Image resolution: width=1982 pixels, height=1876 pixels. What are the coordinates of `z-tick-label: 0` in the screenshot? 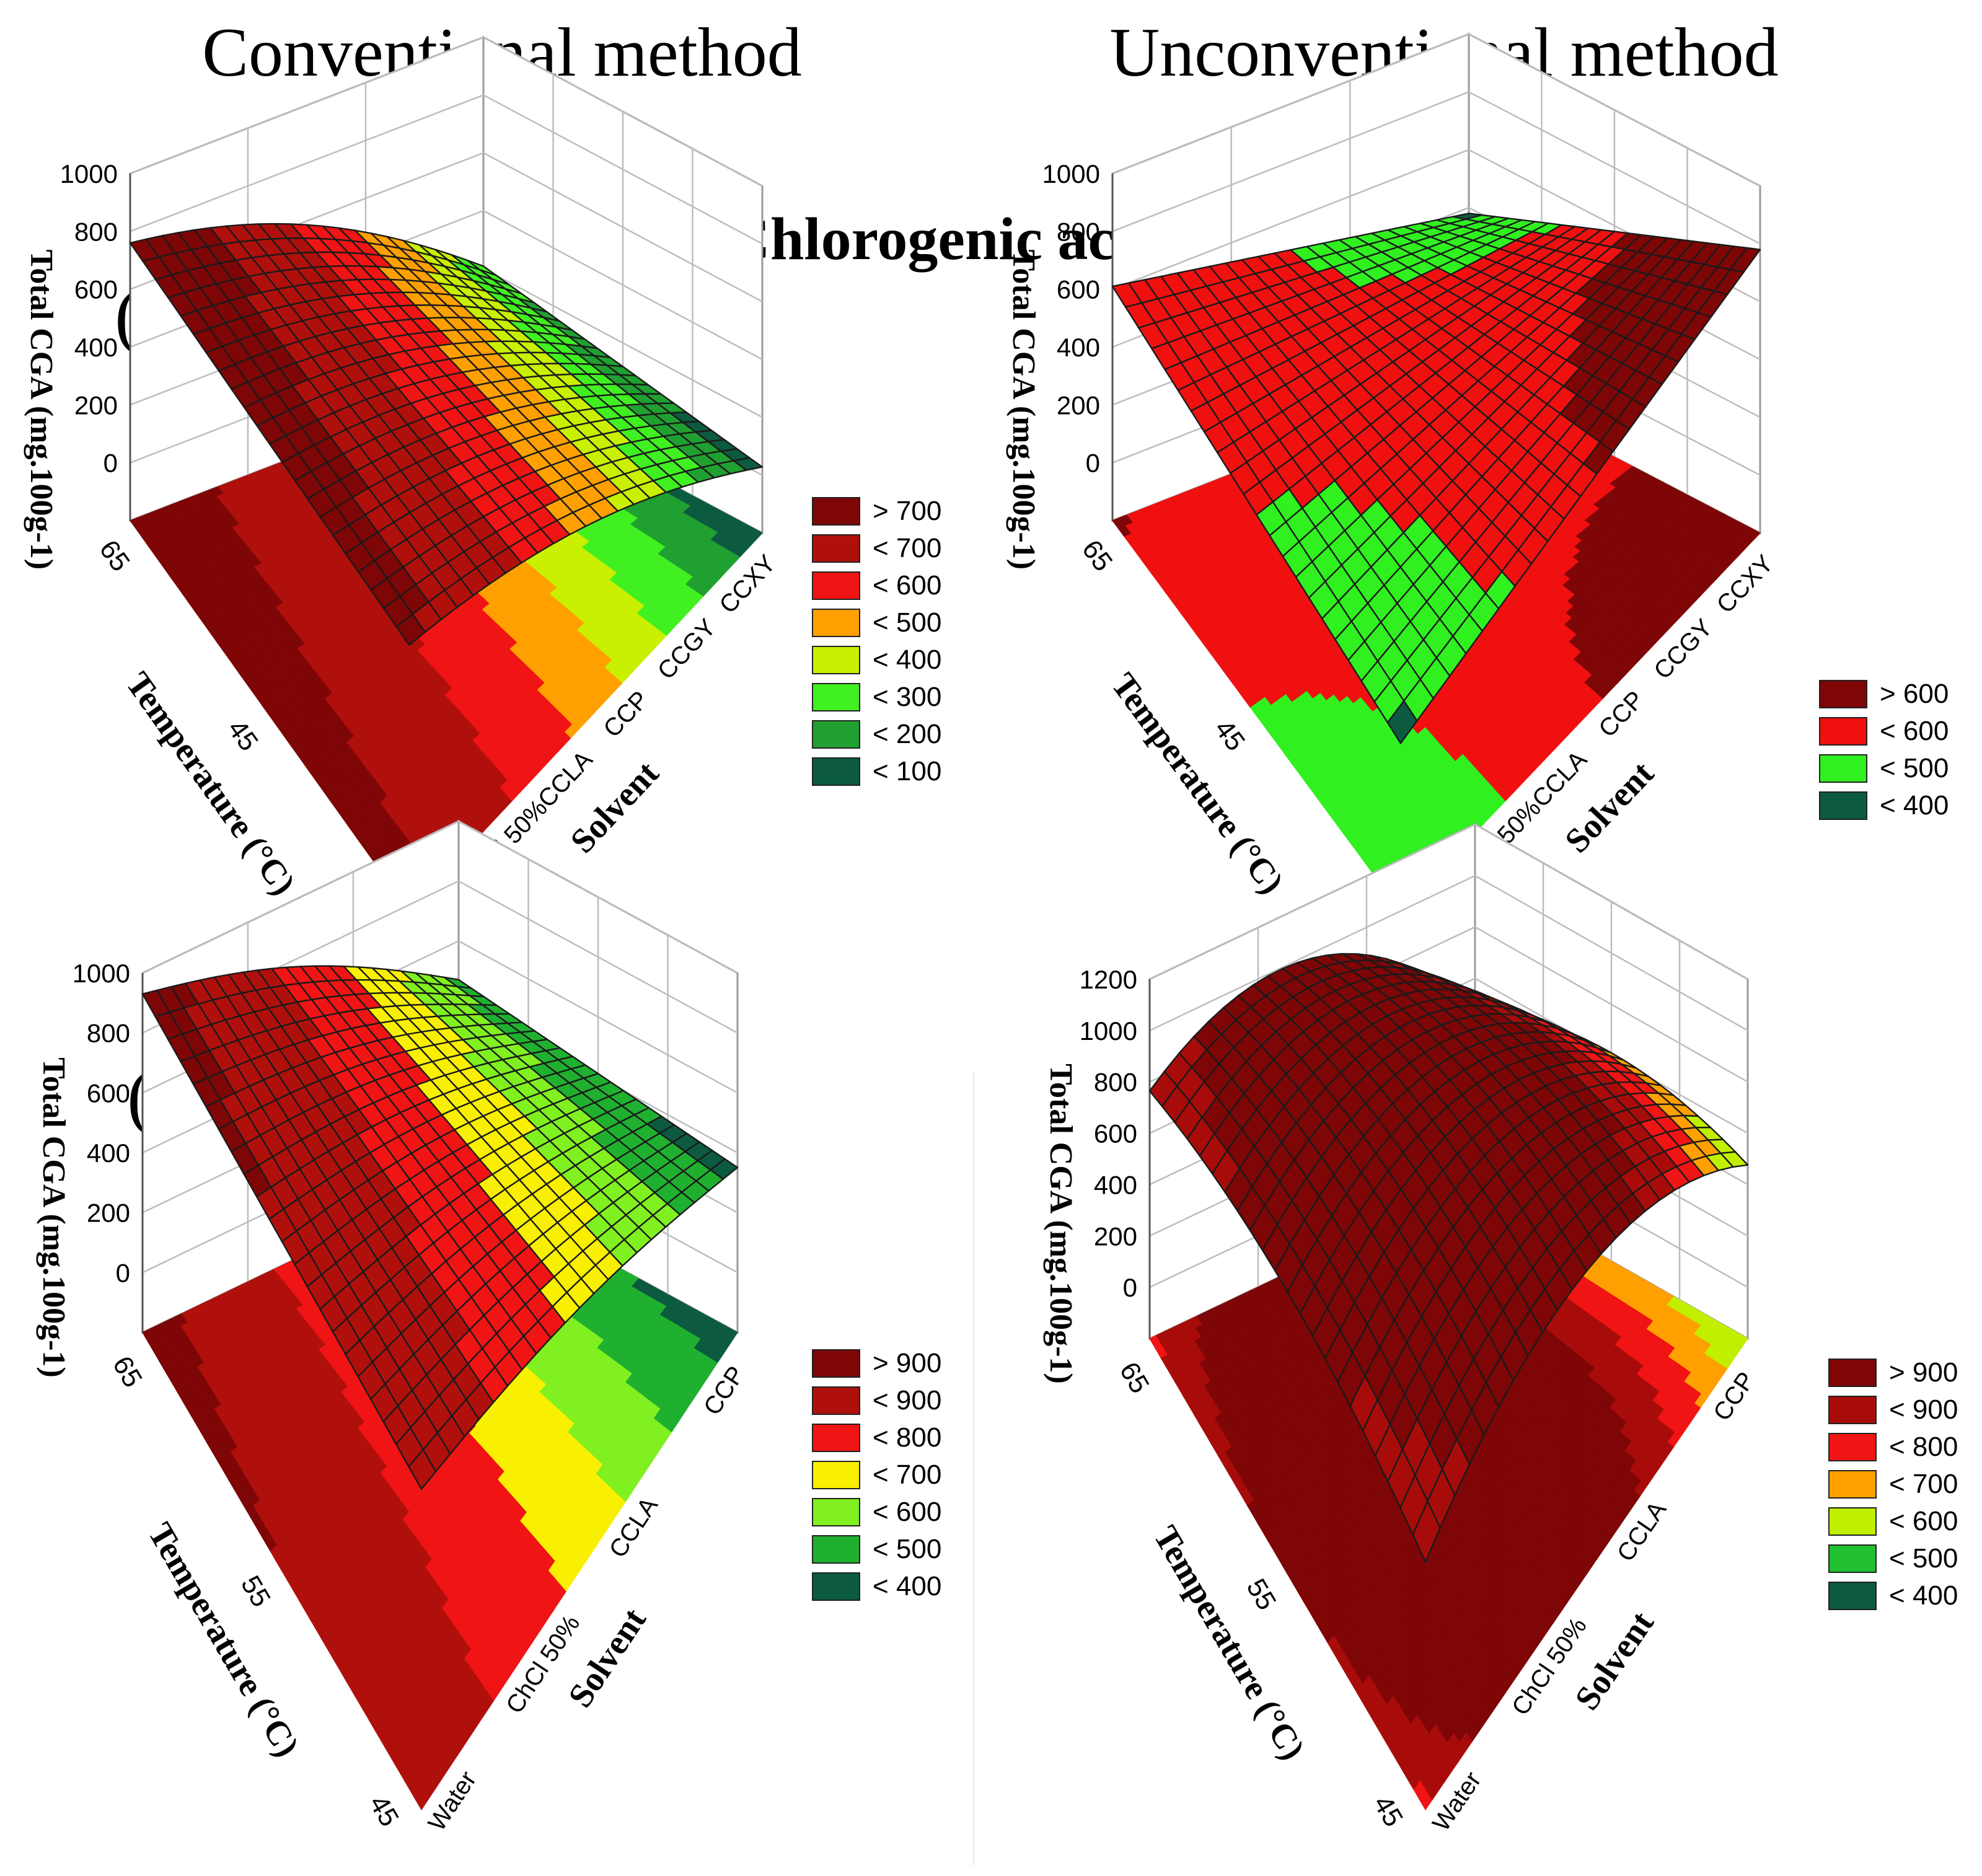 It's located at (111, 463).